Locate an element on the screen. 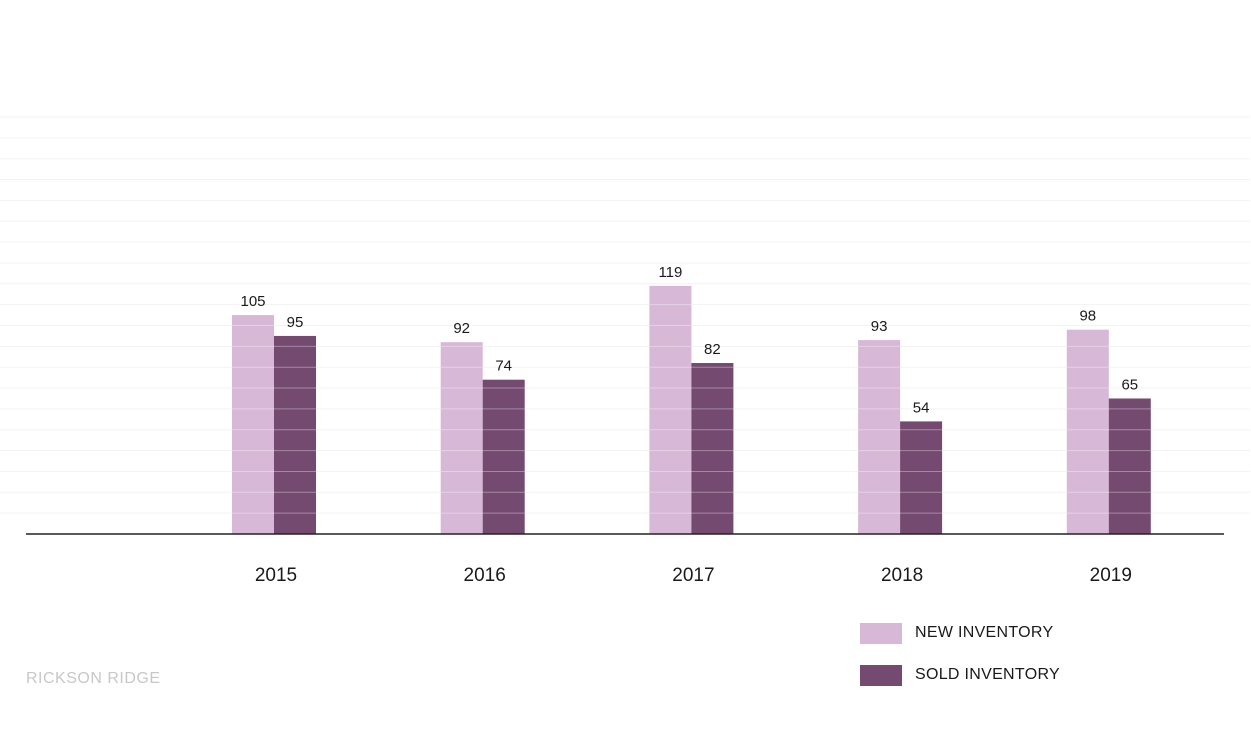 The width and height of the screenshot is (1251, 730). bar-new-inventory-2019 is located at coordinates (1087, 431).